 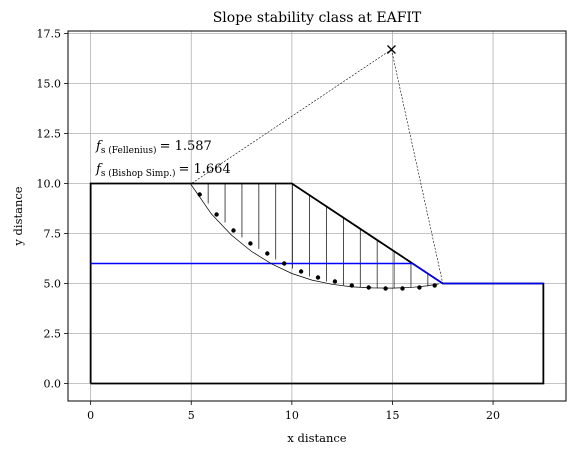 What do you see at coordinates (317, 18) in the screenshot?
I see `chart-title: Slope stability class at EAFIT` at bounding box center [317, 18].